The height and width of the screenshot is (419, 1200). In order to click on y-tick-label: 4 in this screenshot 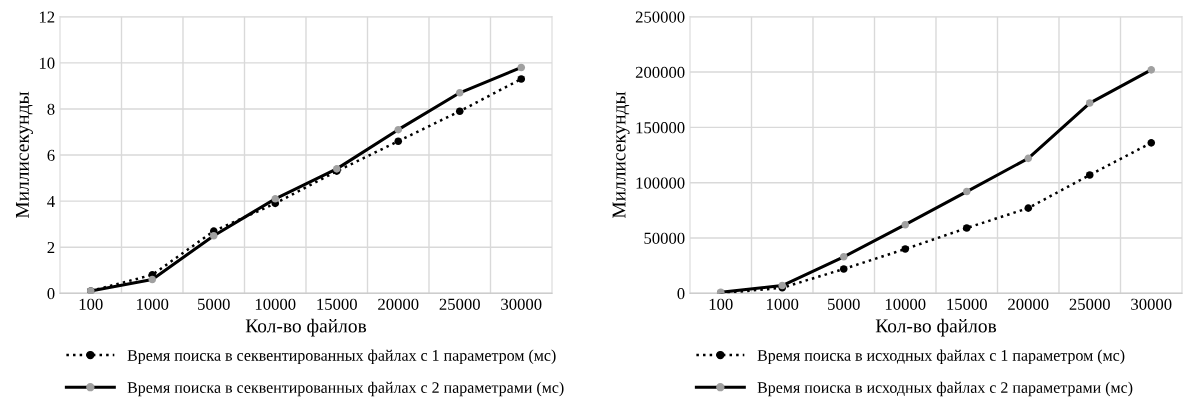, I will do `click(51, 201)`.